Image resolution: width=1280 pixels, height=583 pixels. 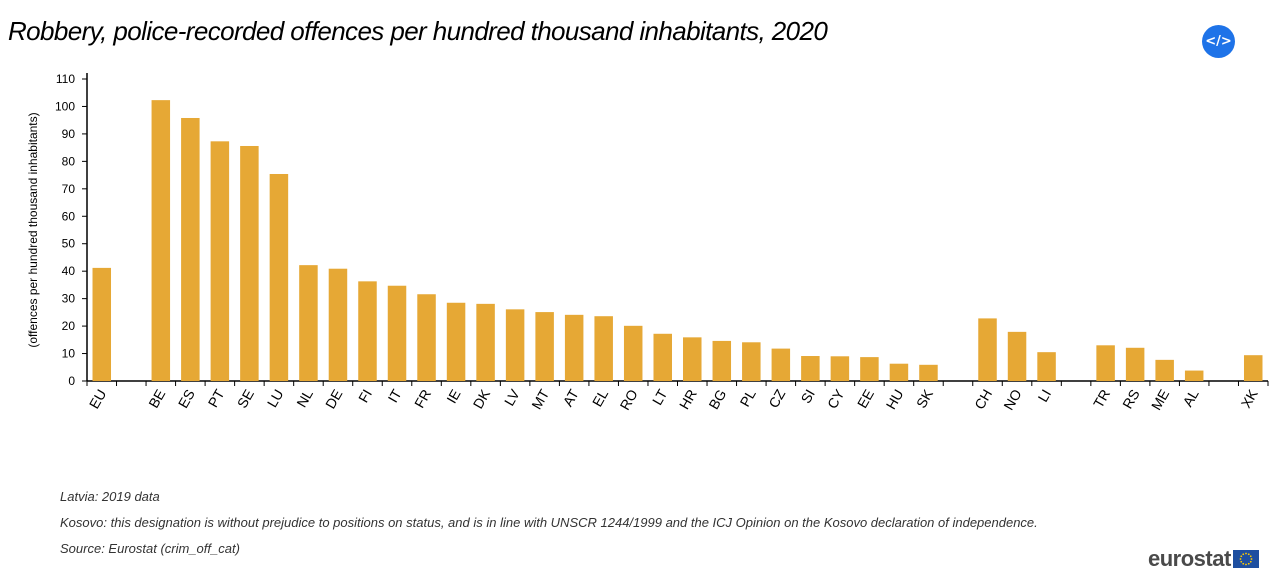 What do you see at coordinates (628, 399) in the screenshot?
I see `x-tick-label-ro: RO` at bounding box center [628, 399].